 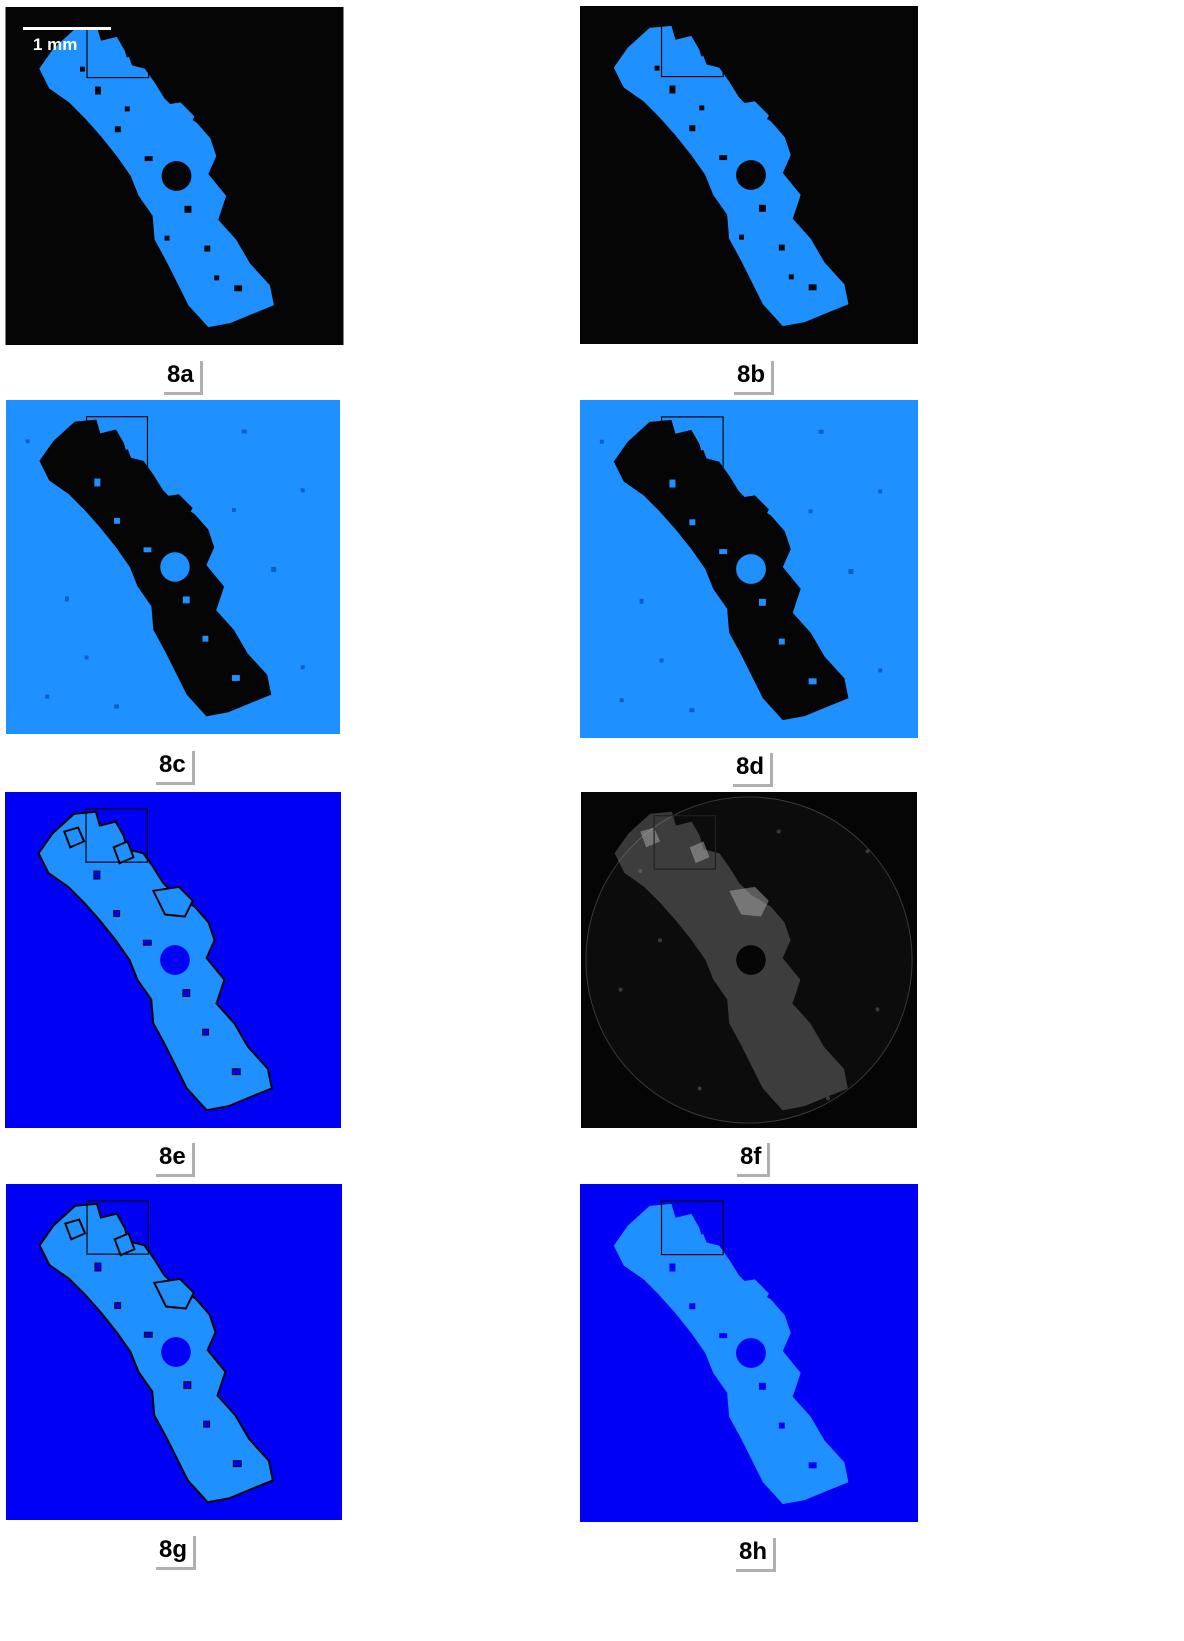 What do you see at coordinates (460, 874) in the screenshot?
I see `panel-8e-zoom-inset` at bounding box center [460, 874].